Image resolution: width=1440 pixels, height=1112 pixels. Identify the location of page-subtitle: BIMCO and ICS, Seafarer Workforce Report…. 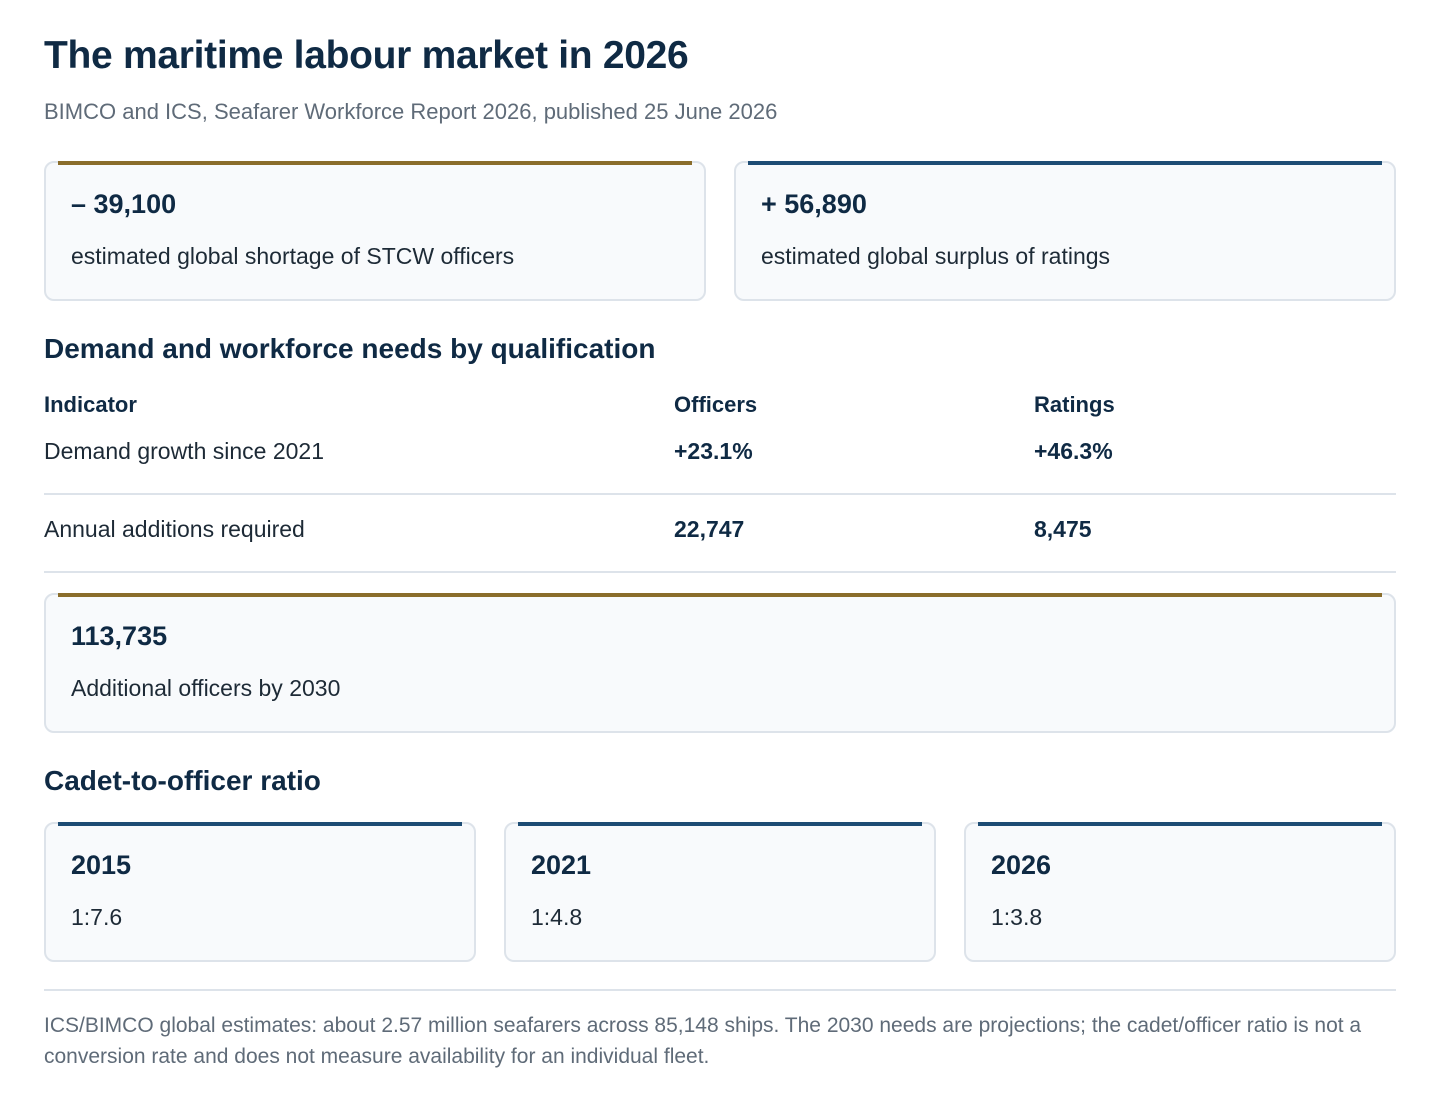
(411, 111).